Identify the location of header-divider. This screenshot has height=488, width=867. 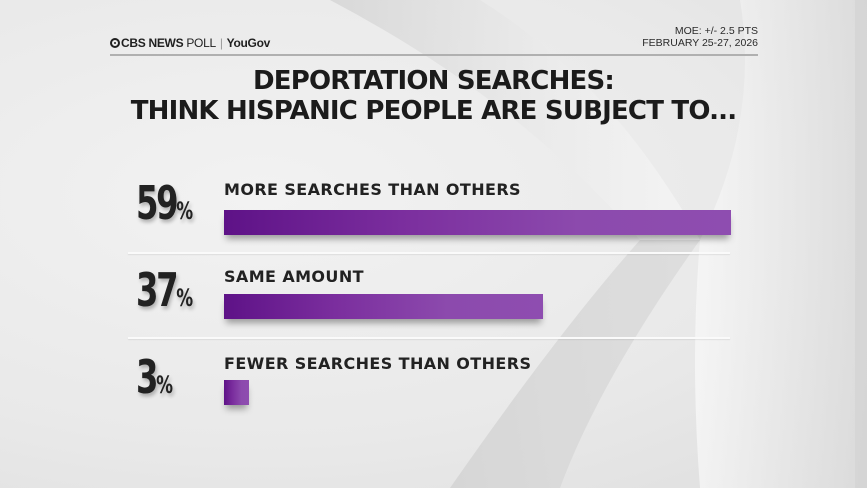
(434, 55).